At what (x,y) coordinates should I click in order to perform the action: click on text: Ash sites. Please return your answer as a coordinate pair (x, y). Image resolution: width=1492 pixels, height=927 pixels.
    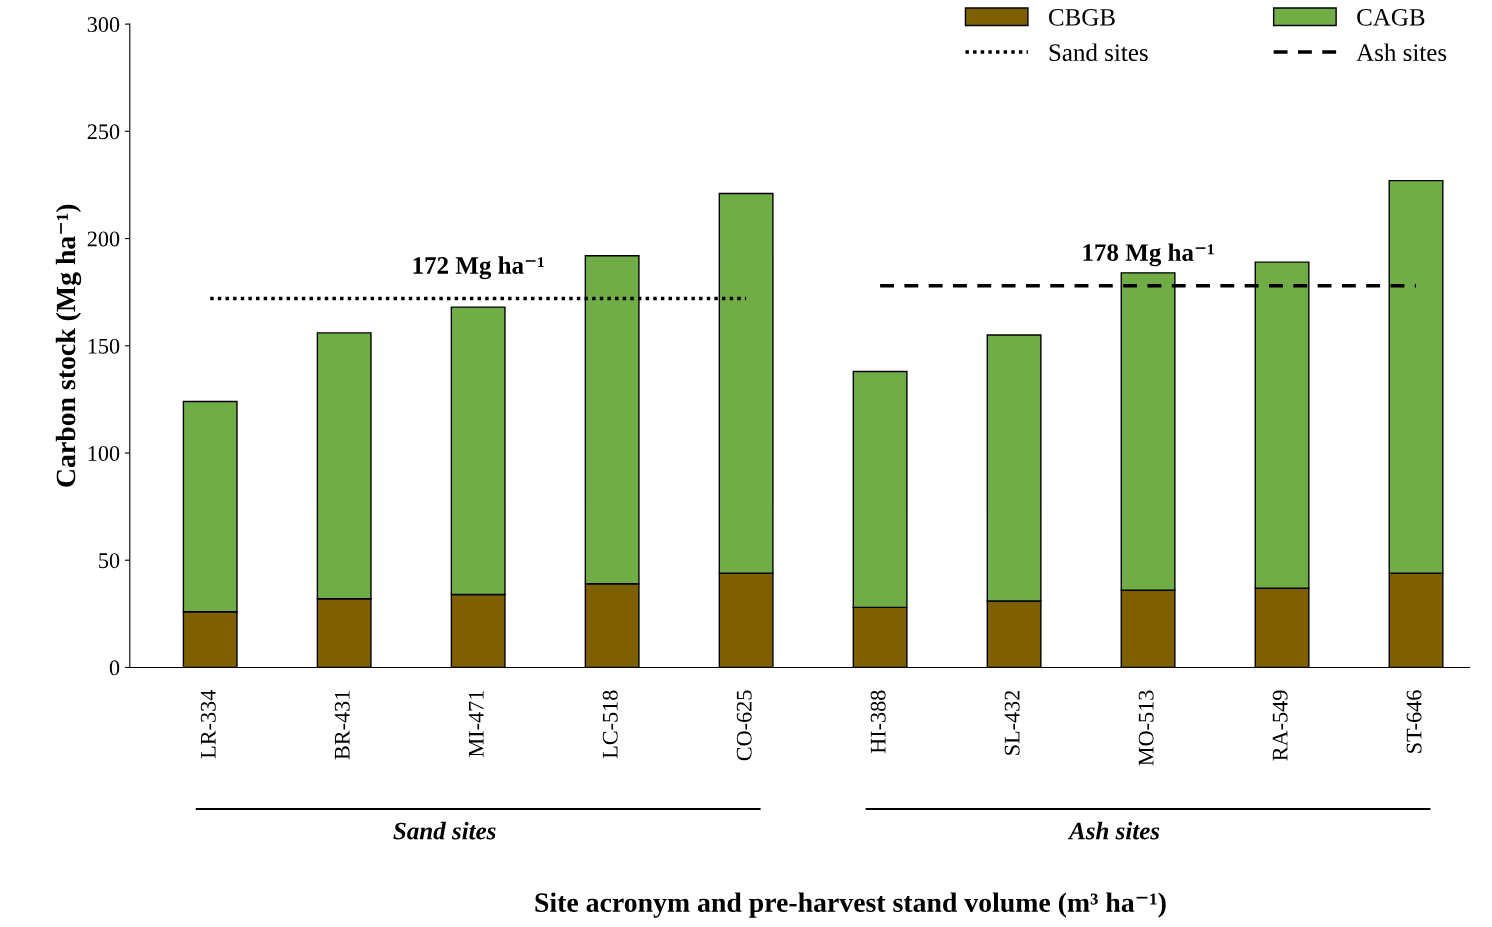
    Looking at the image, I should click on (1113, 830).